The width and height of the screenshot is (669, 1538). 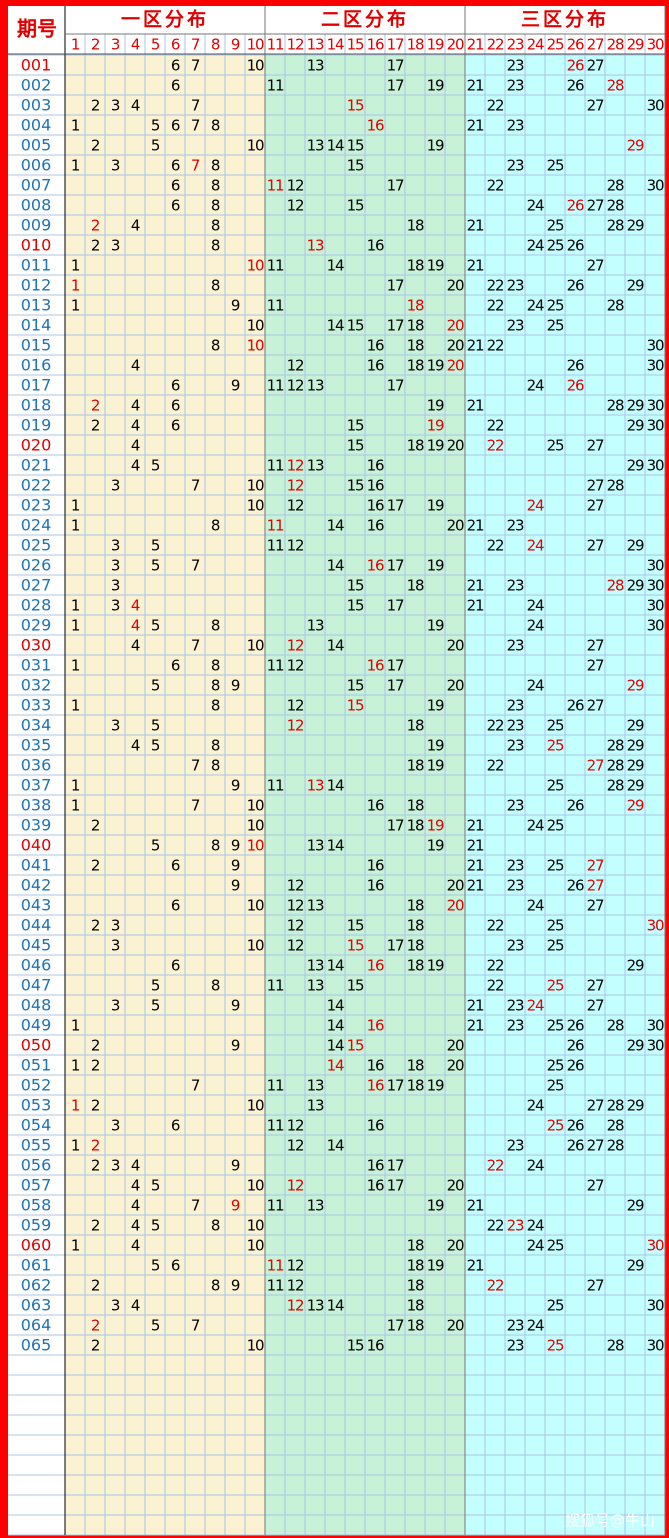 What do you see at coordinates (555, 45) in the screenshot?
I see `column-number: 25` at bounding box center [555, 45].